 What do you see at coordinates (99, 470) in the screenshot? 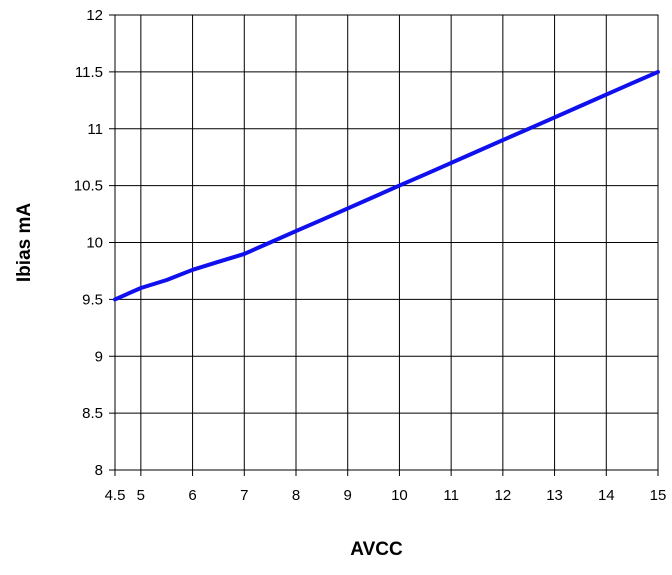
I see `y-tick-label: 8` at bounding box center [99, 470].